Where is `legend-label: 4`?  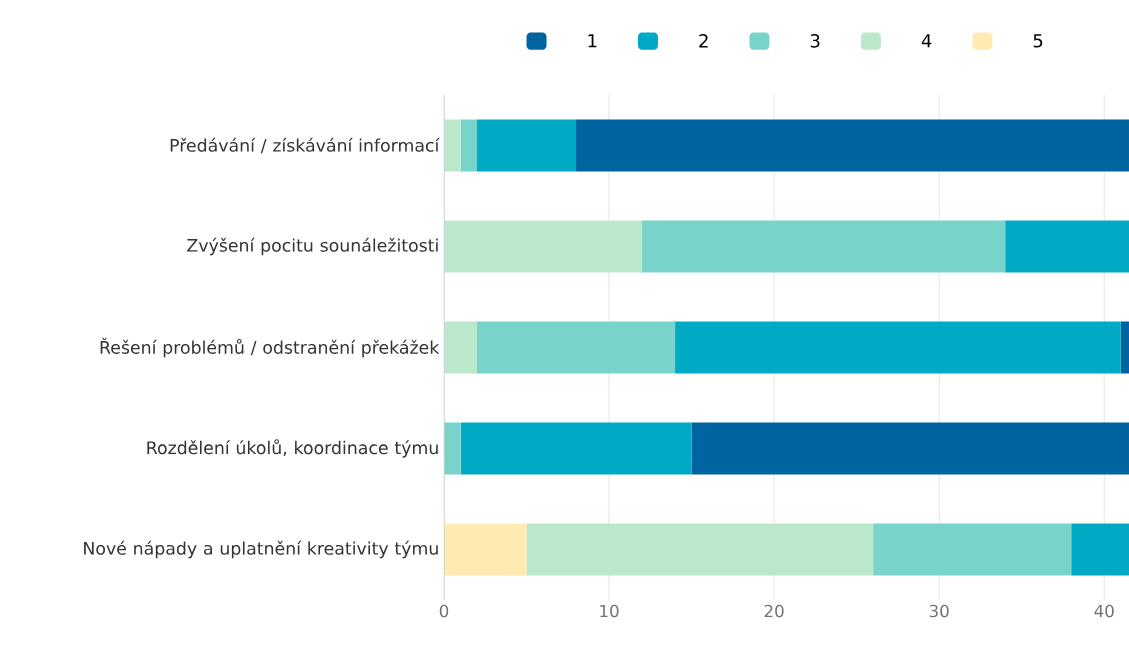 legend-label: 4 is located at coordinates (926, 41).